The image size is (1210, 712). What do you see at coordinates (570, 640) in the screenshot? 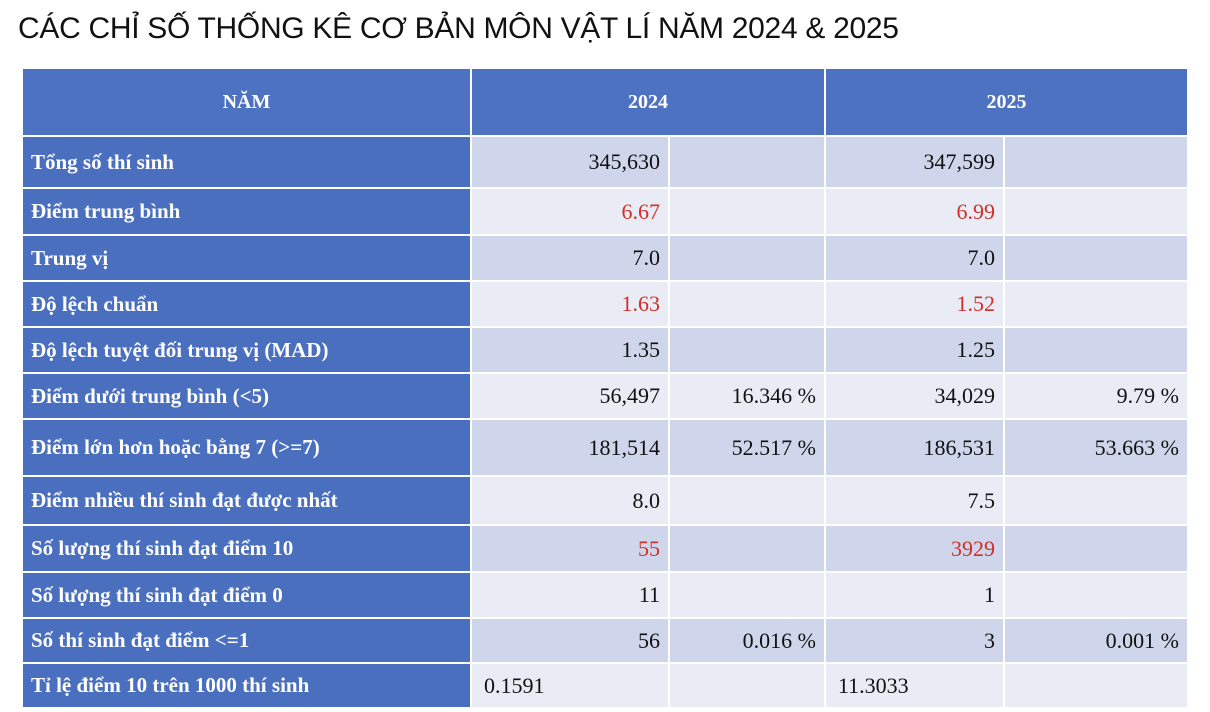
I see `value-cell: 56` at bounding box center [570, 640].